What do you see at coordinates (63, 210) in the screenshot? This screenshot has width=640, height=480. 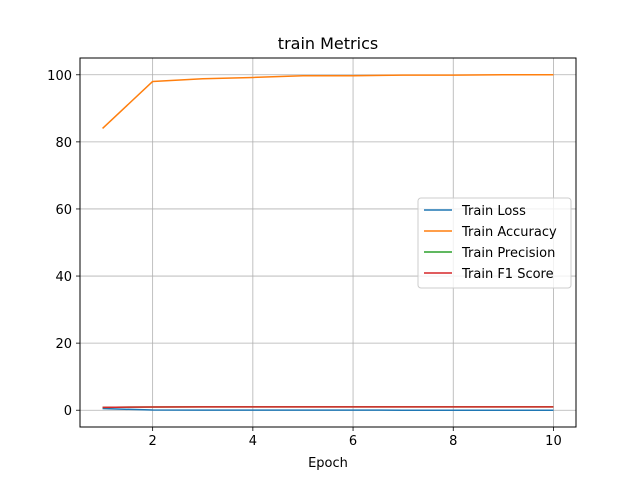 I see `y-tick-label: 60` at bounding box center [63, 210].